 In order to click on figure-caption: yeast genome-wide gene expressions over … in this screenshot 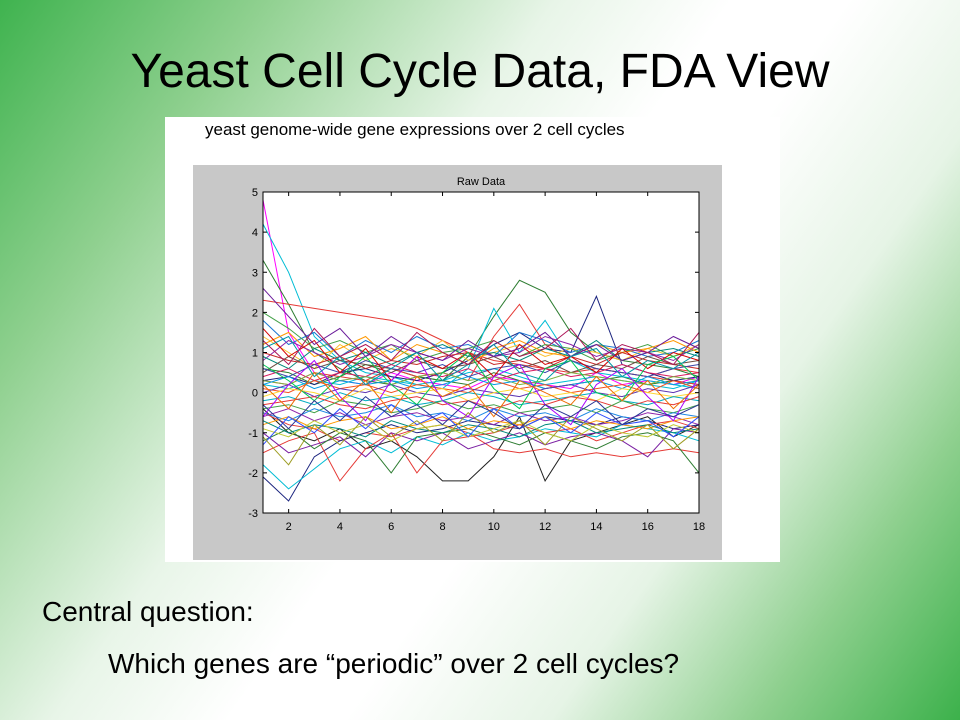, I will do `click(415, 129)`.